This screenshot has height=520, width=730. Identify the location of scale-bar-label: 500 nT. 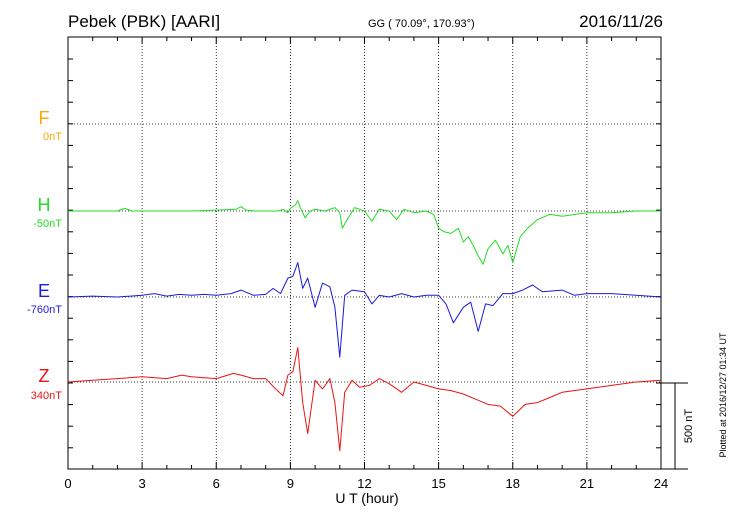
(689, 426).